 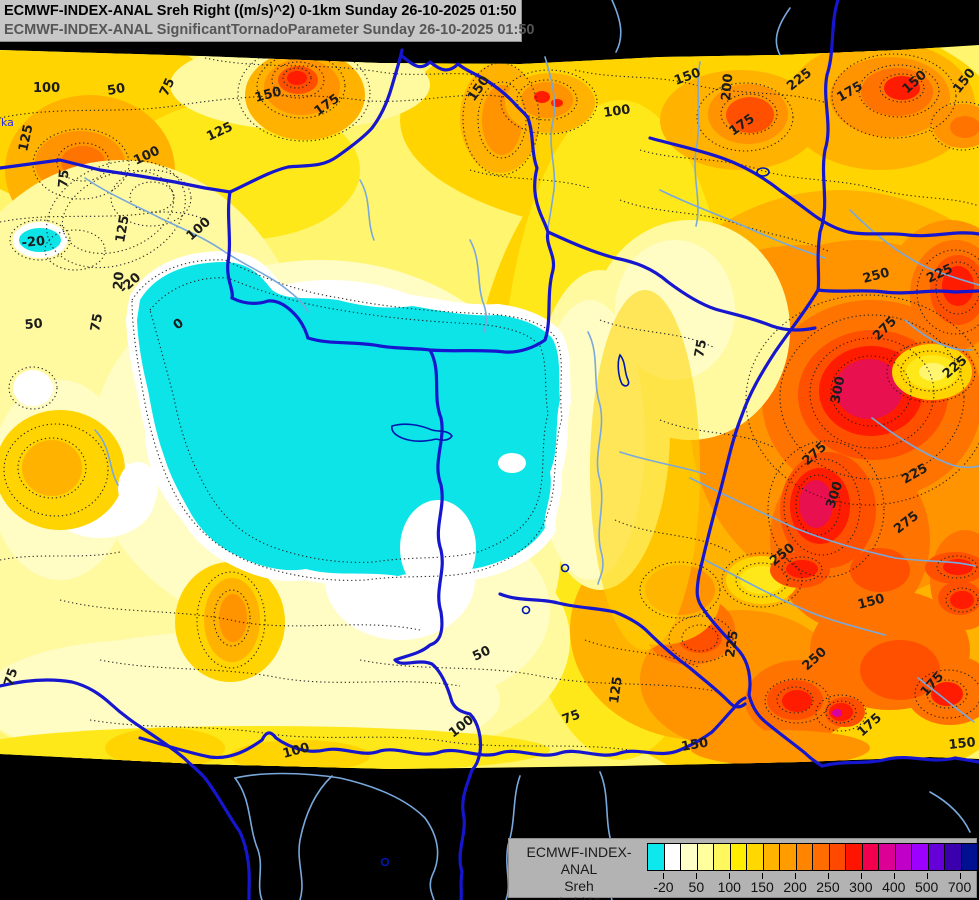 I want to click on legend-title: ECMWF-INDEX-ANAL Sreh (m/s)^2, so click(x=579, y=872).